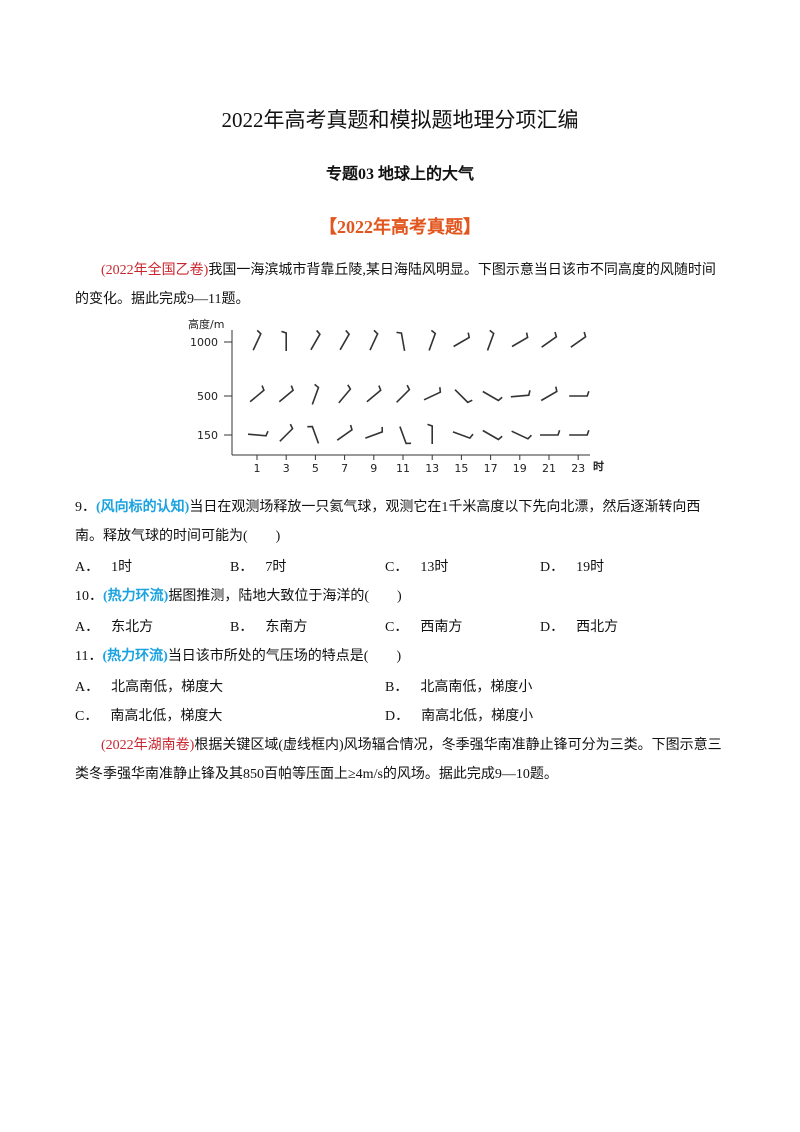 The width and height of the screenshot is (800, 1132). What do you see at coordinates (477, 716) in the screenshot?
I see `option-text: 南高北低，梯度小` at bounding box center [477, 716].